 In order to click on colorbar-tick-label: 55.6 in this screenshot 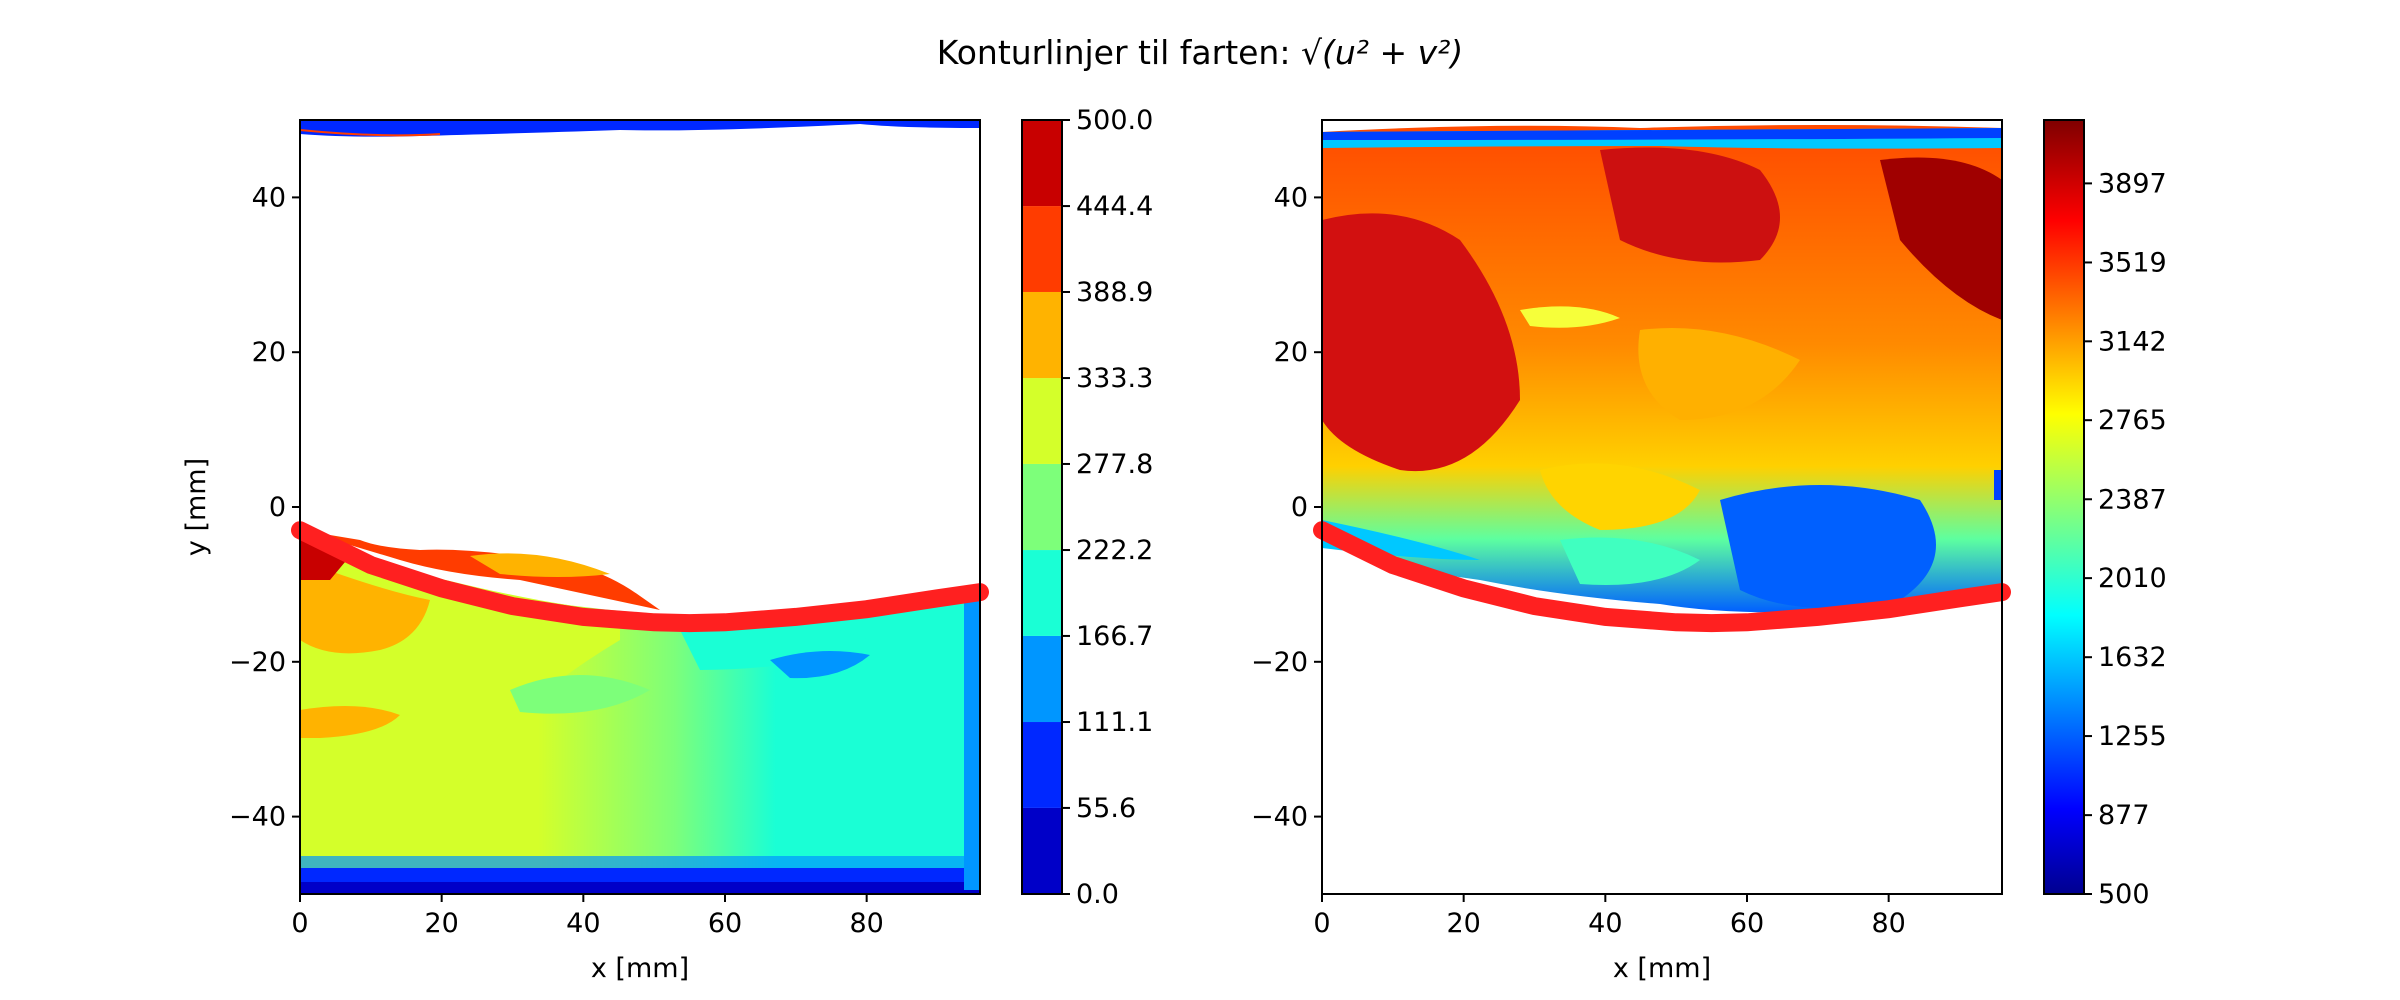, I will do `click(1106, 808)`.